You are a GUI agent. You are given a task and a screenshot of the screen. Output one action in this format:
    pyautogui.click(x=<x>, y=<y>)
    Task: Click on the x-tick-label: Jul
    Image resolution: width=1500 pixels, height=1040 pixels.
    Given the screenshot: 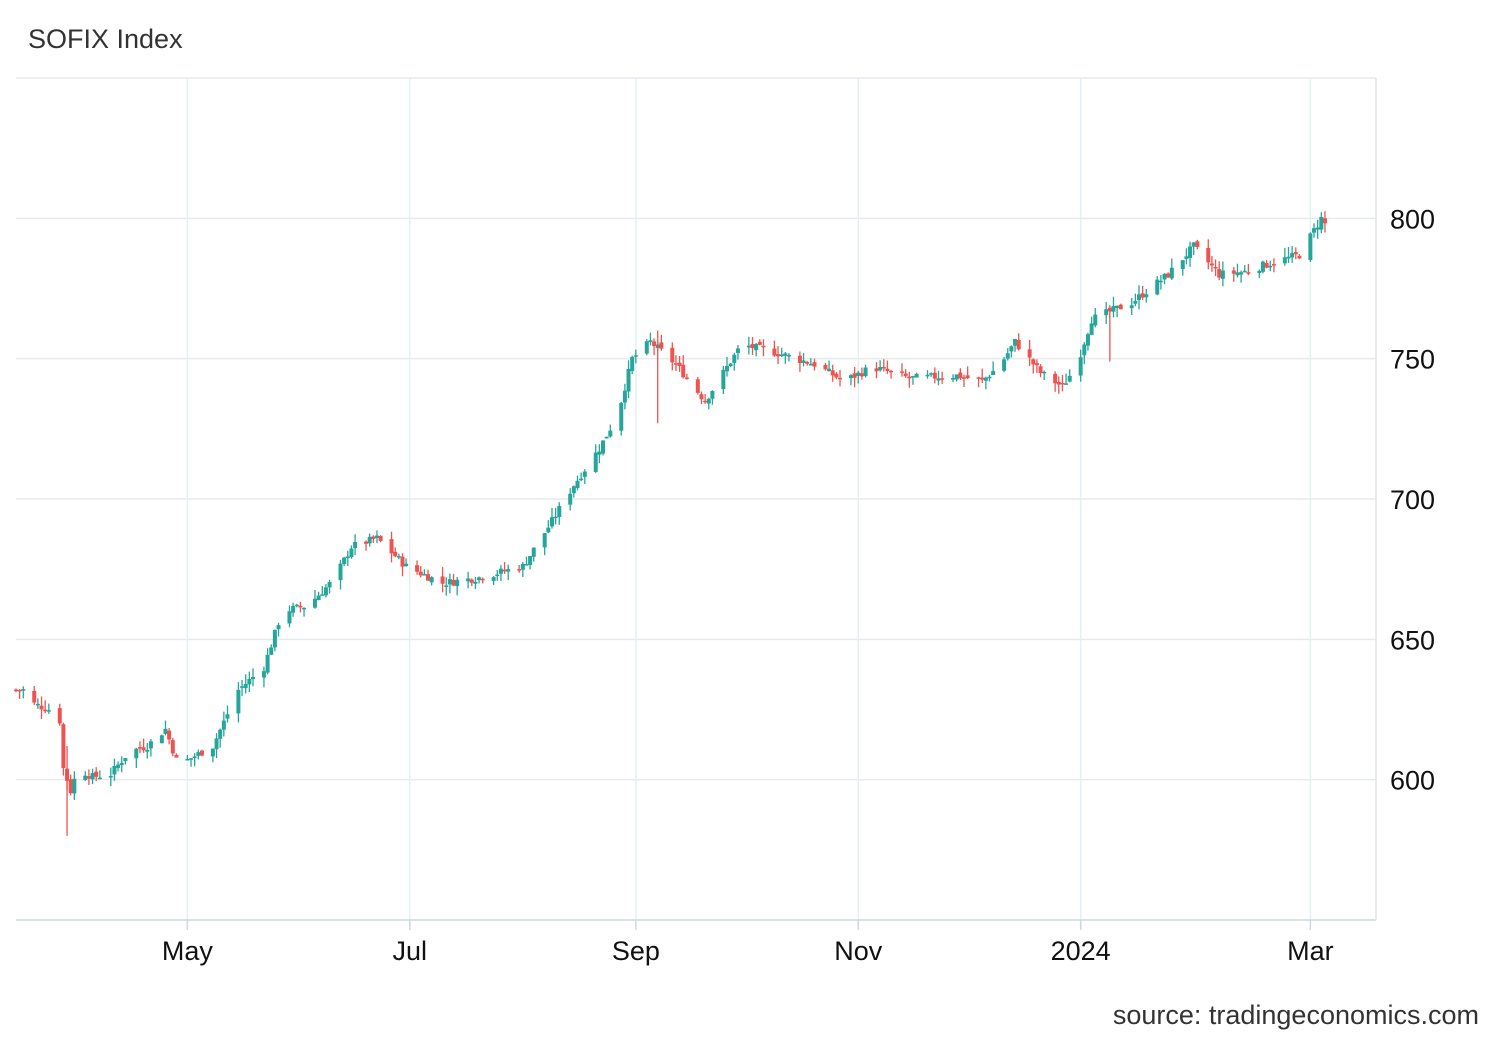 What is the action you would take?
    pyautogui.click(x=410, y=951)
    